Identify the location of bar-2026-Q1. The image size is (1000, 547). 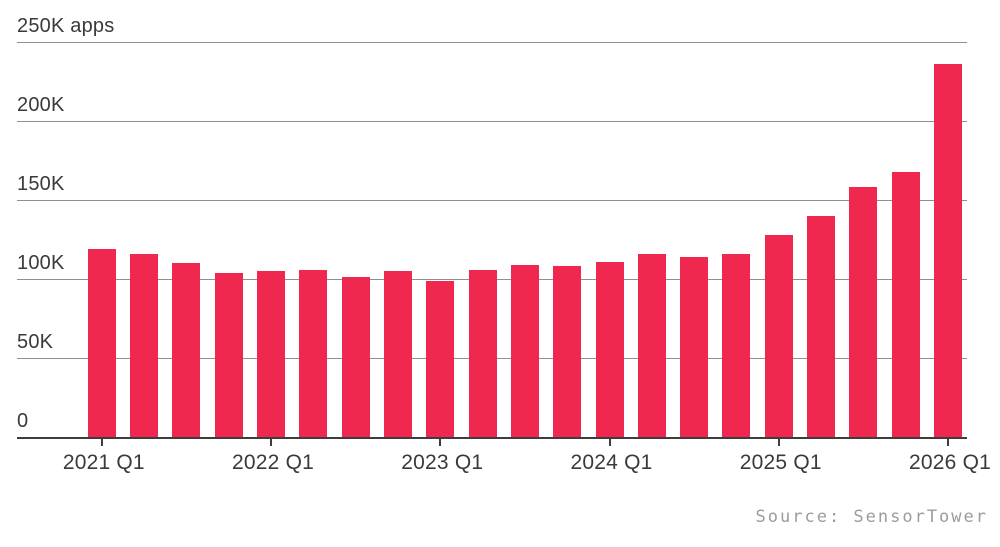
(948, 250).